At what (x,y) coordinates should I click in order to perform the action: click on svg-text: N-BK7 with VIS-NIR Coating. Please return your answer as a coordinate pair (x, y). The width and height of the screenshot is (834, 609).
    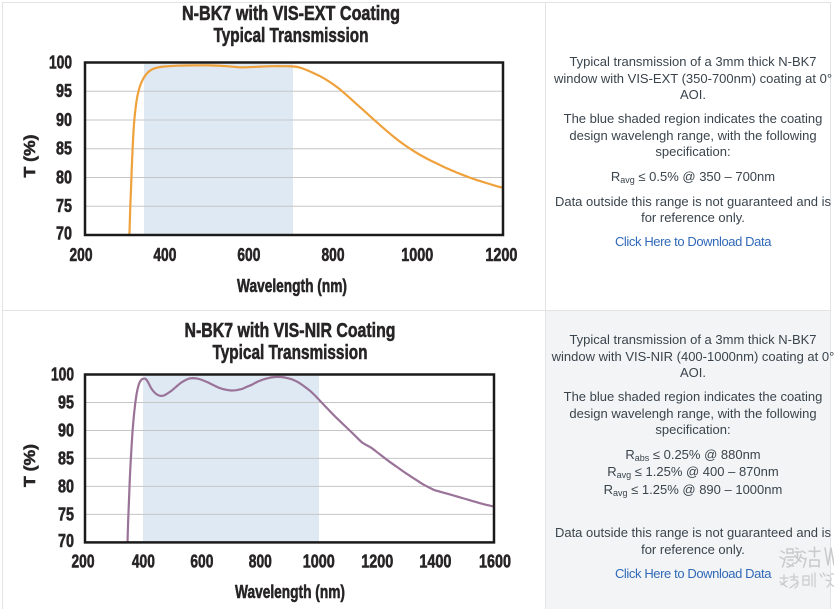
    Looking at the image, I should click on (290, 331).